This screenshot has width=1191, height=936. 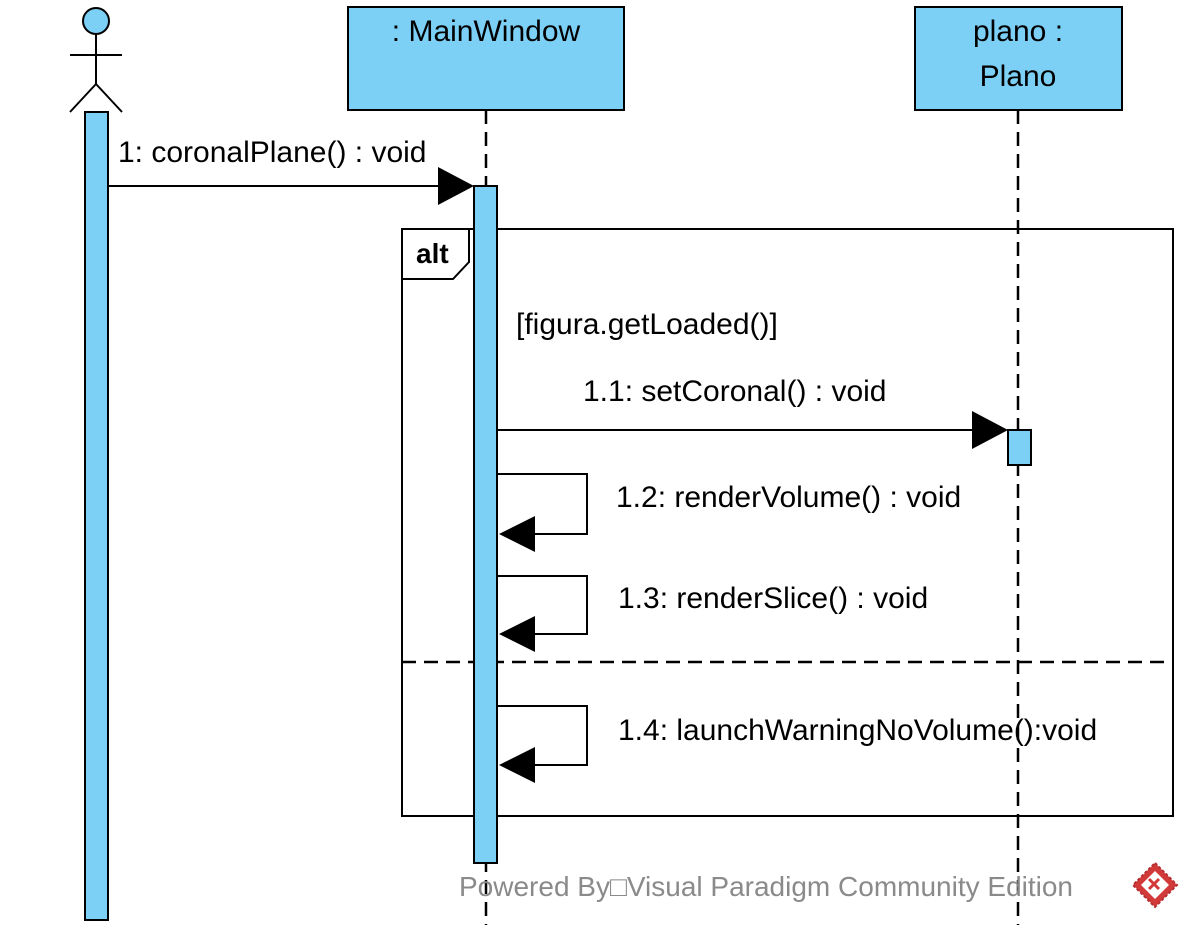 What do you see at coordinates (734, 391) in the screenshot?
I see `message-1-1-label: 1.1: setCoronal() : void` at bounding box center [734, 391].